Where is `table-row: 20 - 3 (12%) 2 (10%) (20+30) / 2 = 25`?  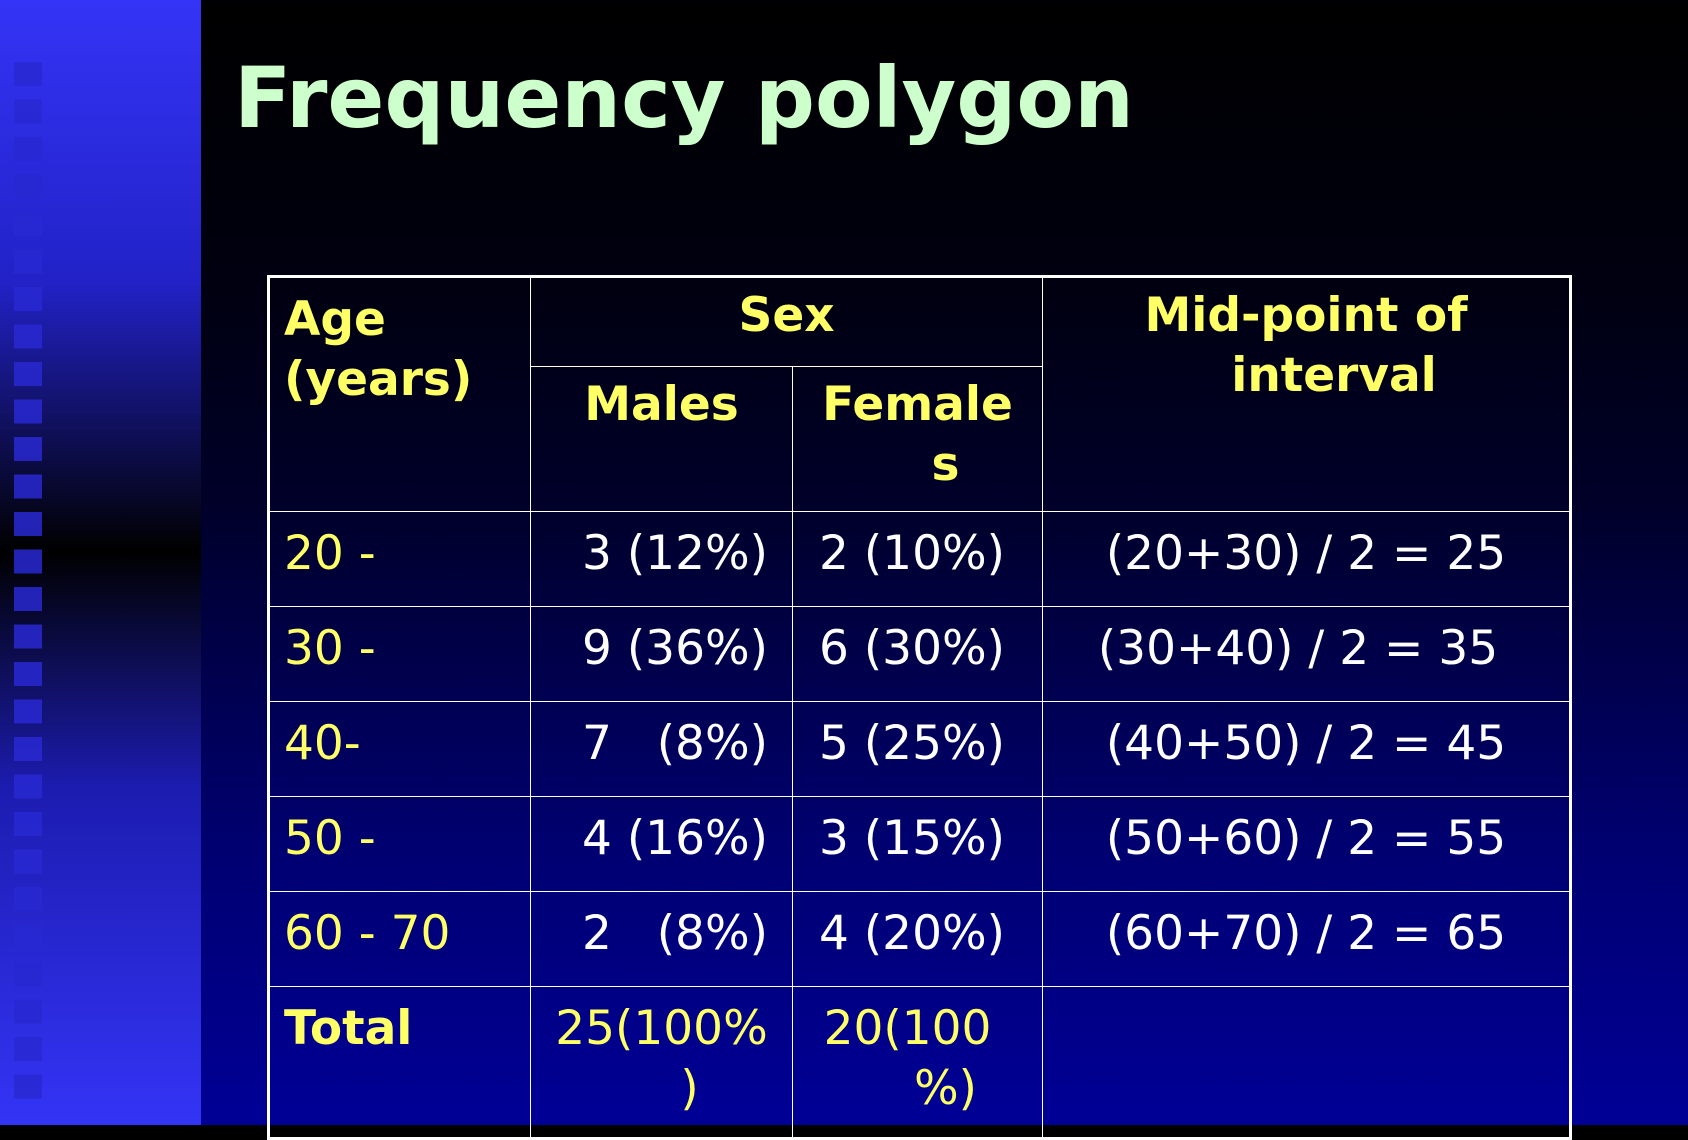 table-row: 20 - 3 (12%) 2 (10%) (20+30) / 2 = 25 is located at coordinates (920, 559).